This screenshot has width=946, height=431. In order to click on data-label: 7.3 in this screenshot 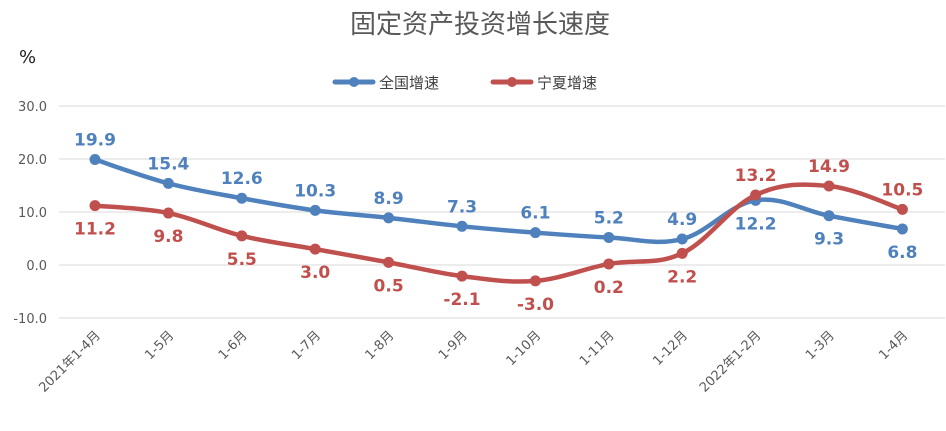, I will do `click(462, 207)`.